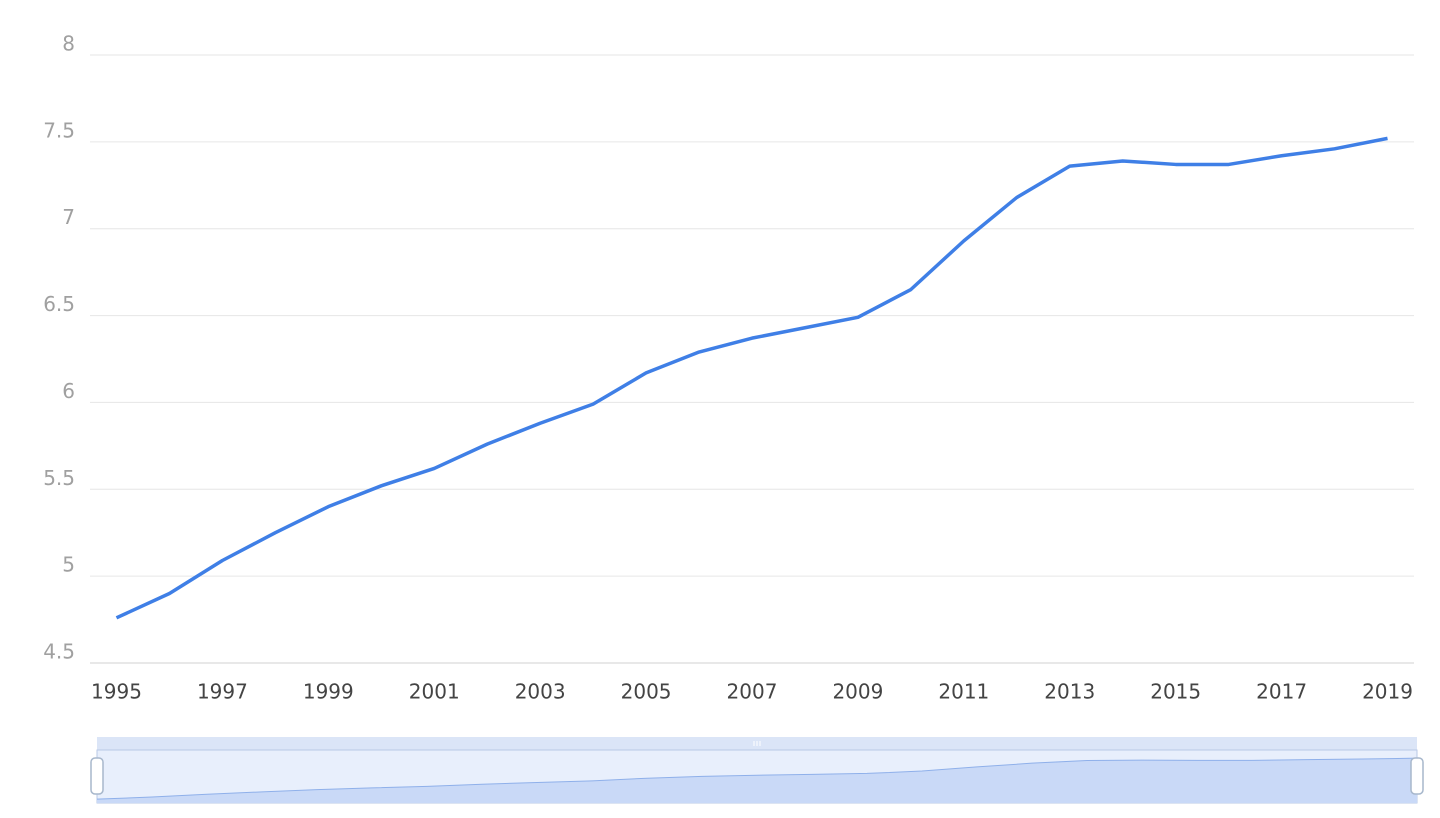 The height and width of the screenshot is (818, 1440). Describe the element at coordinates (59, 304) in the screenshot. I see `y-tick-label: 6.5` at that location.